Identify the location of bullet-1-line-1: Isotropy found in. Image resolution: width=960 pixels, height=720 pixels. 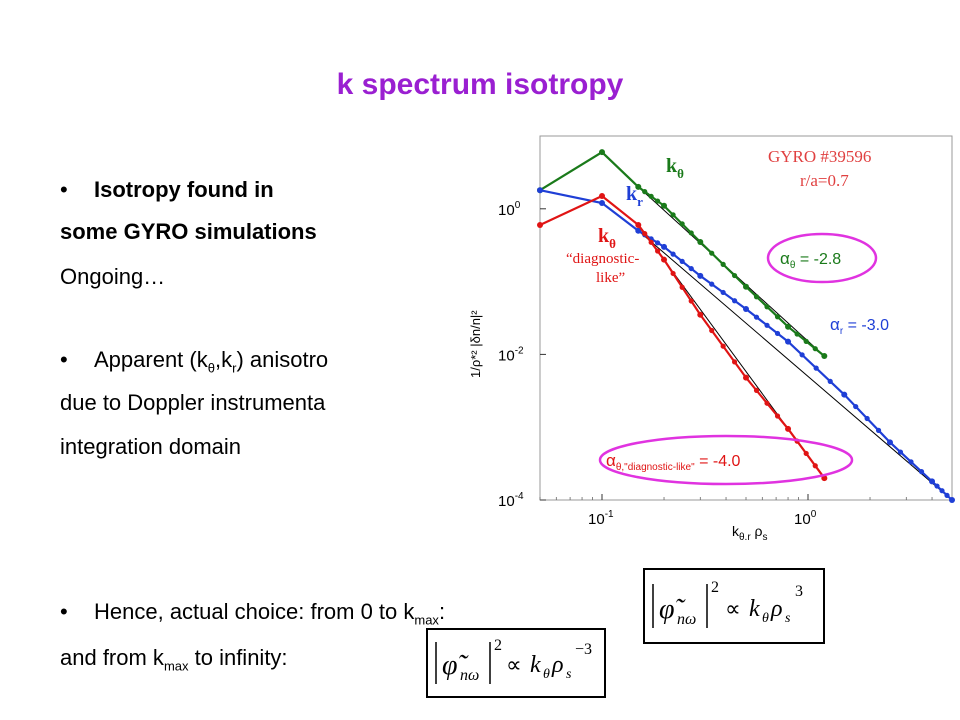
(184, 189).